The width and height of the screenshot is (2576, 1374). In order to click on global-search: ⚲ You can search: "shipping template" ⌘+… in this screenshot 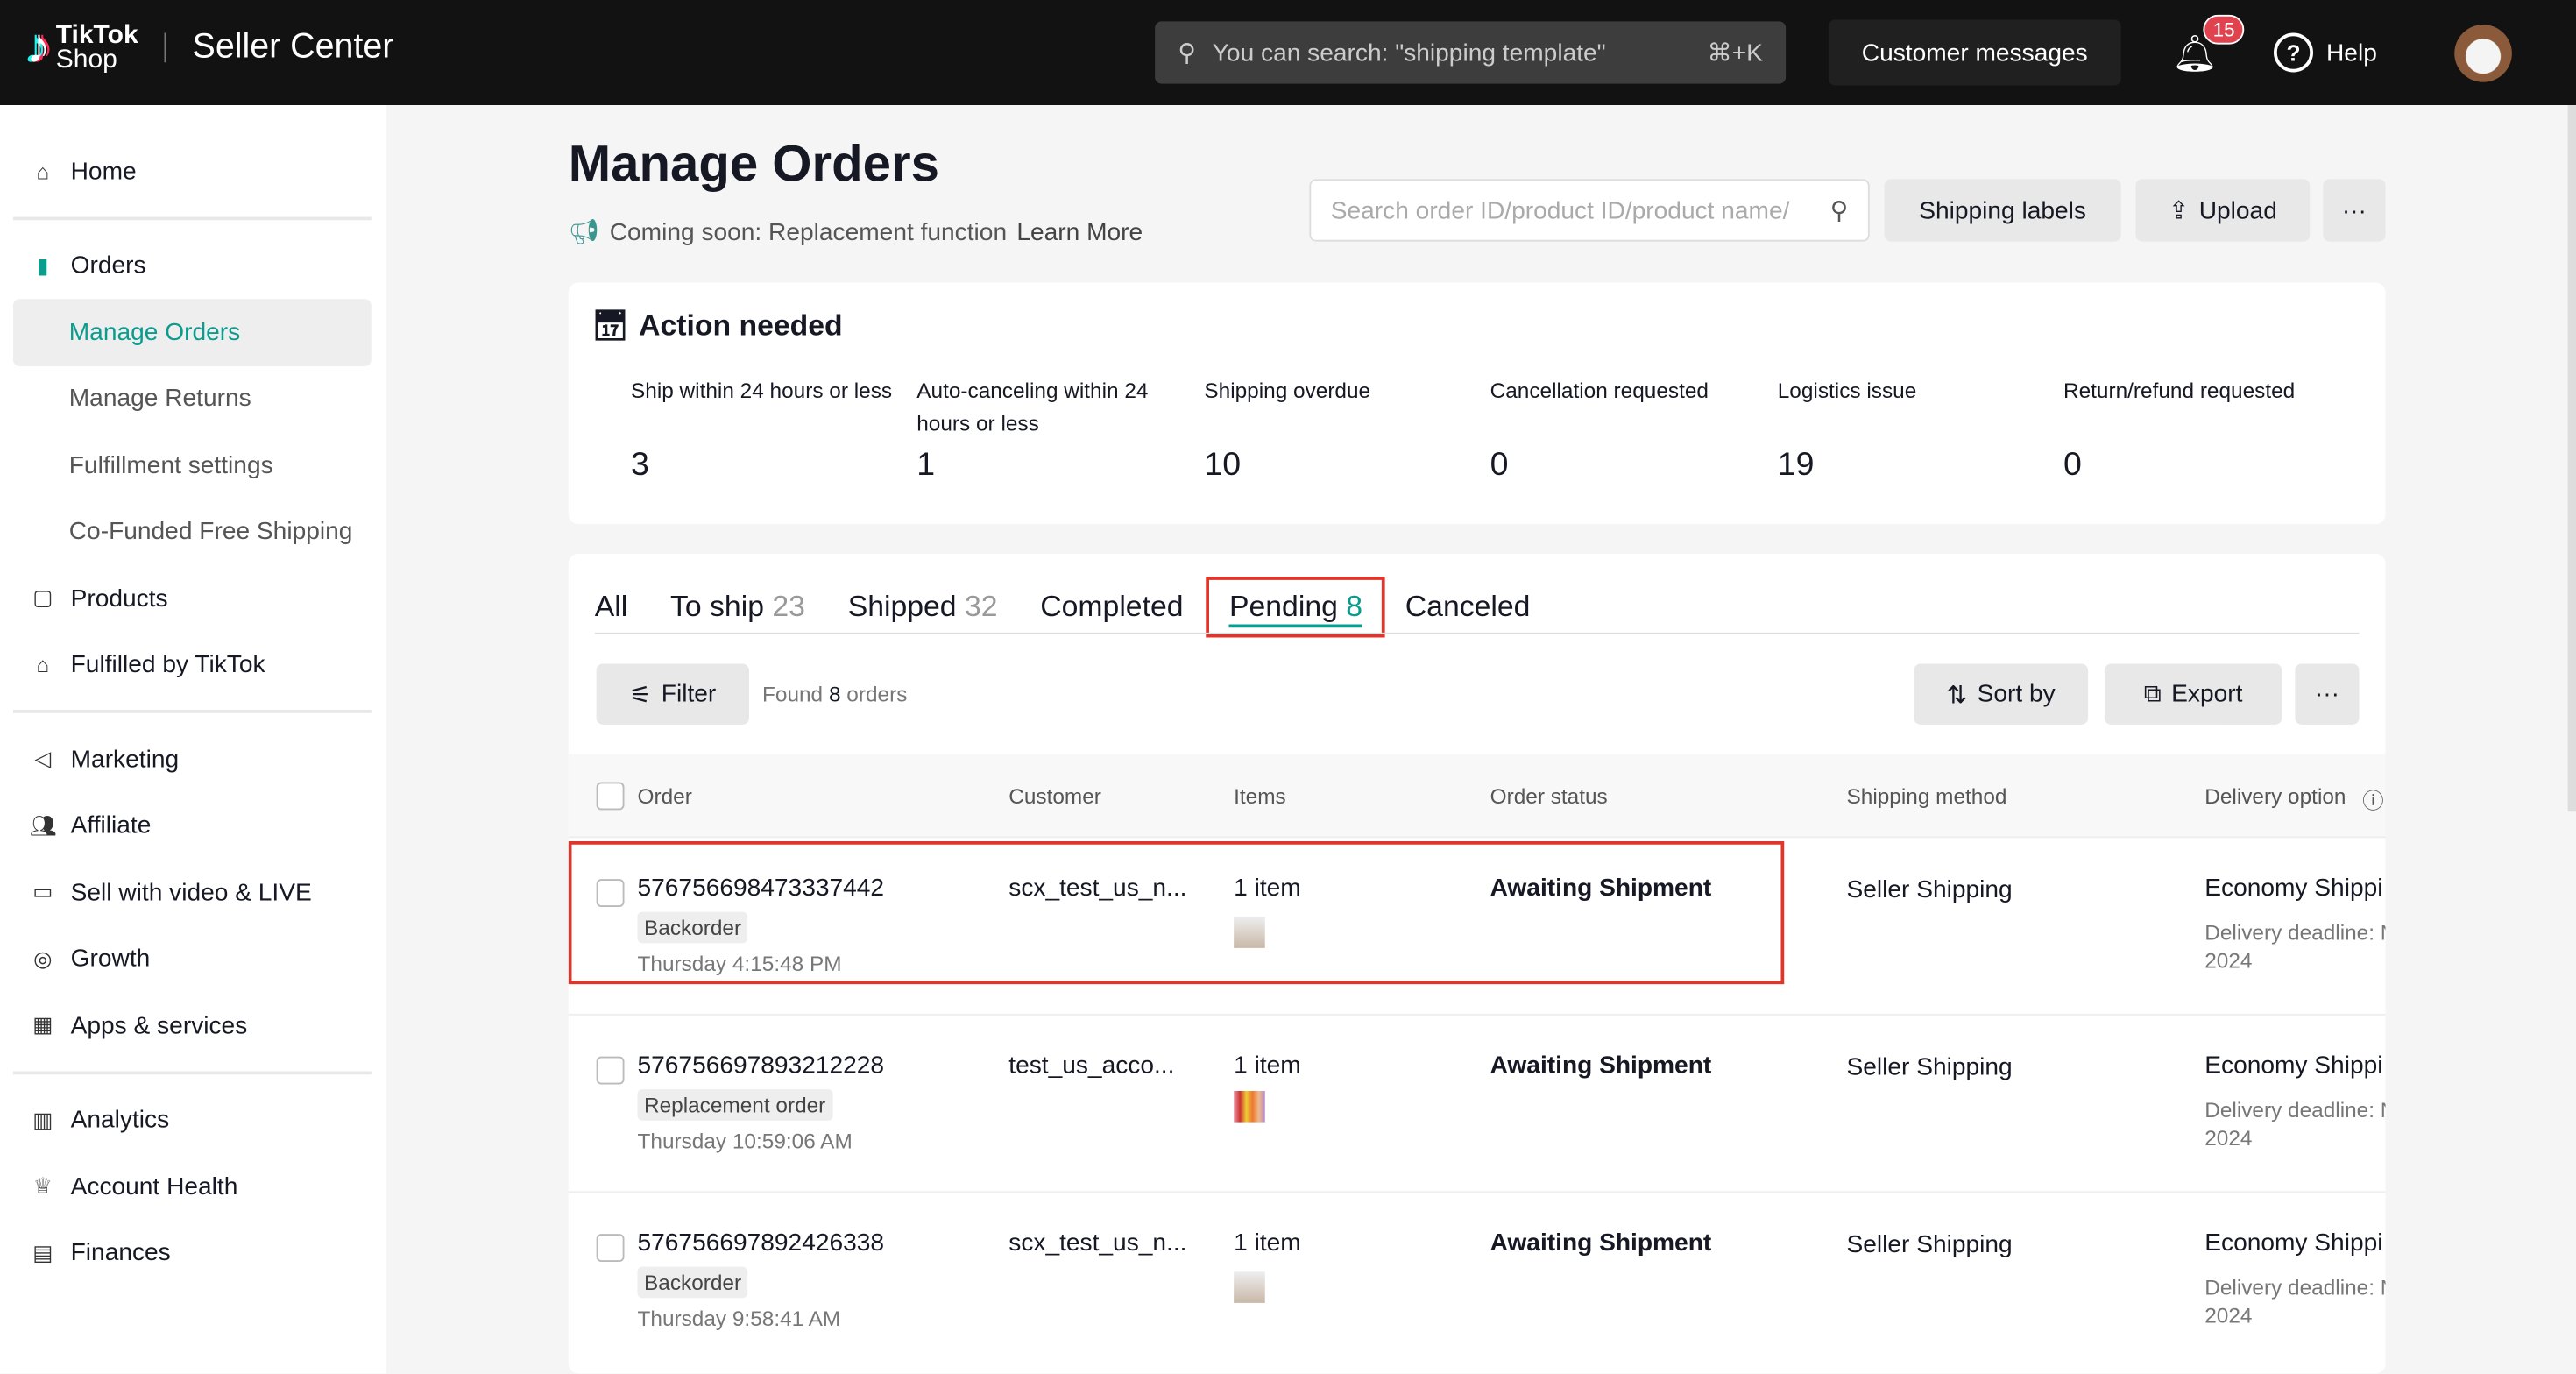, I will do `click(1471, 52)`.